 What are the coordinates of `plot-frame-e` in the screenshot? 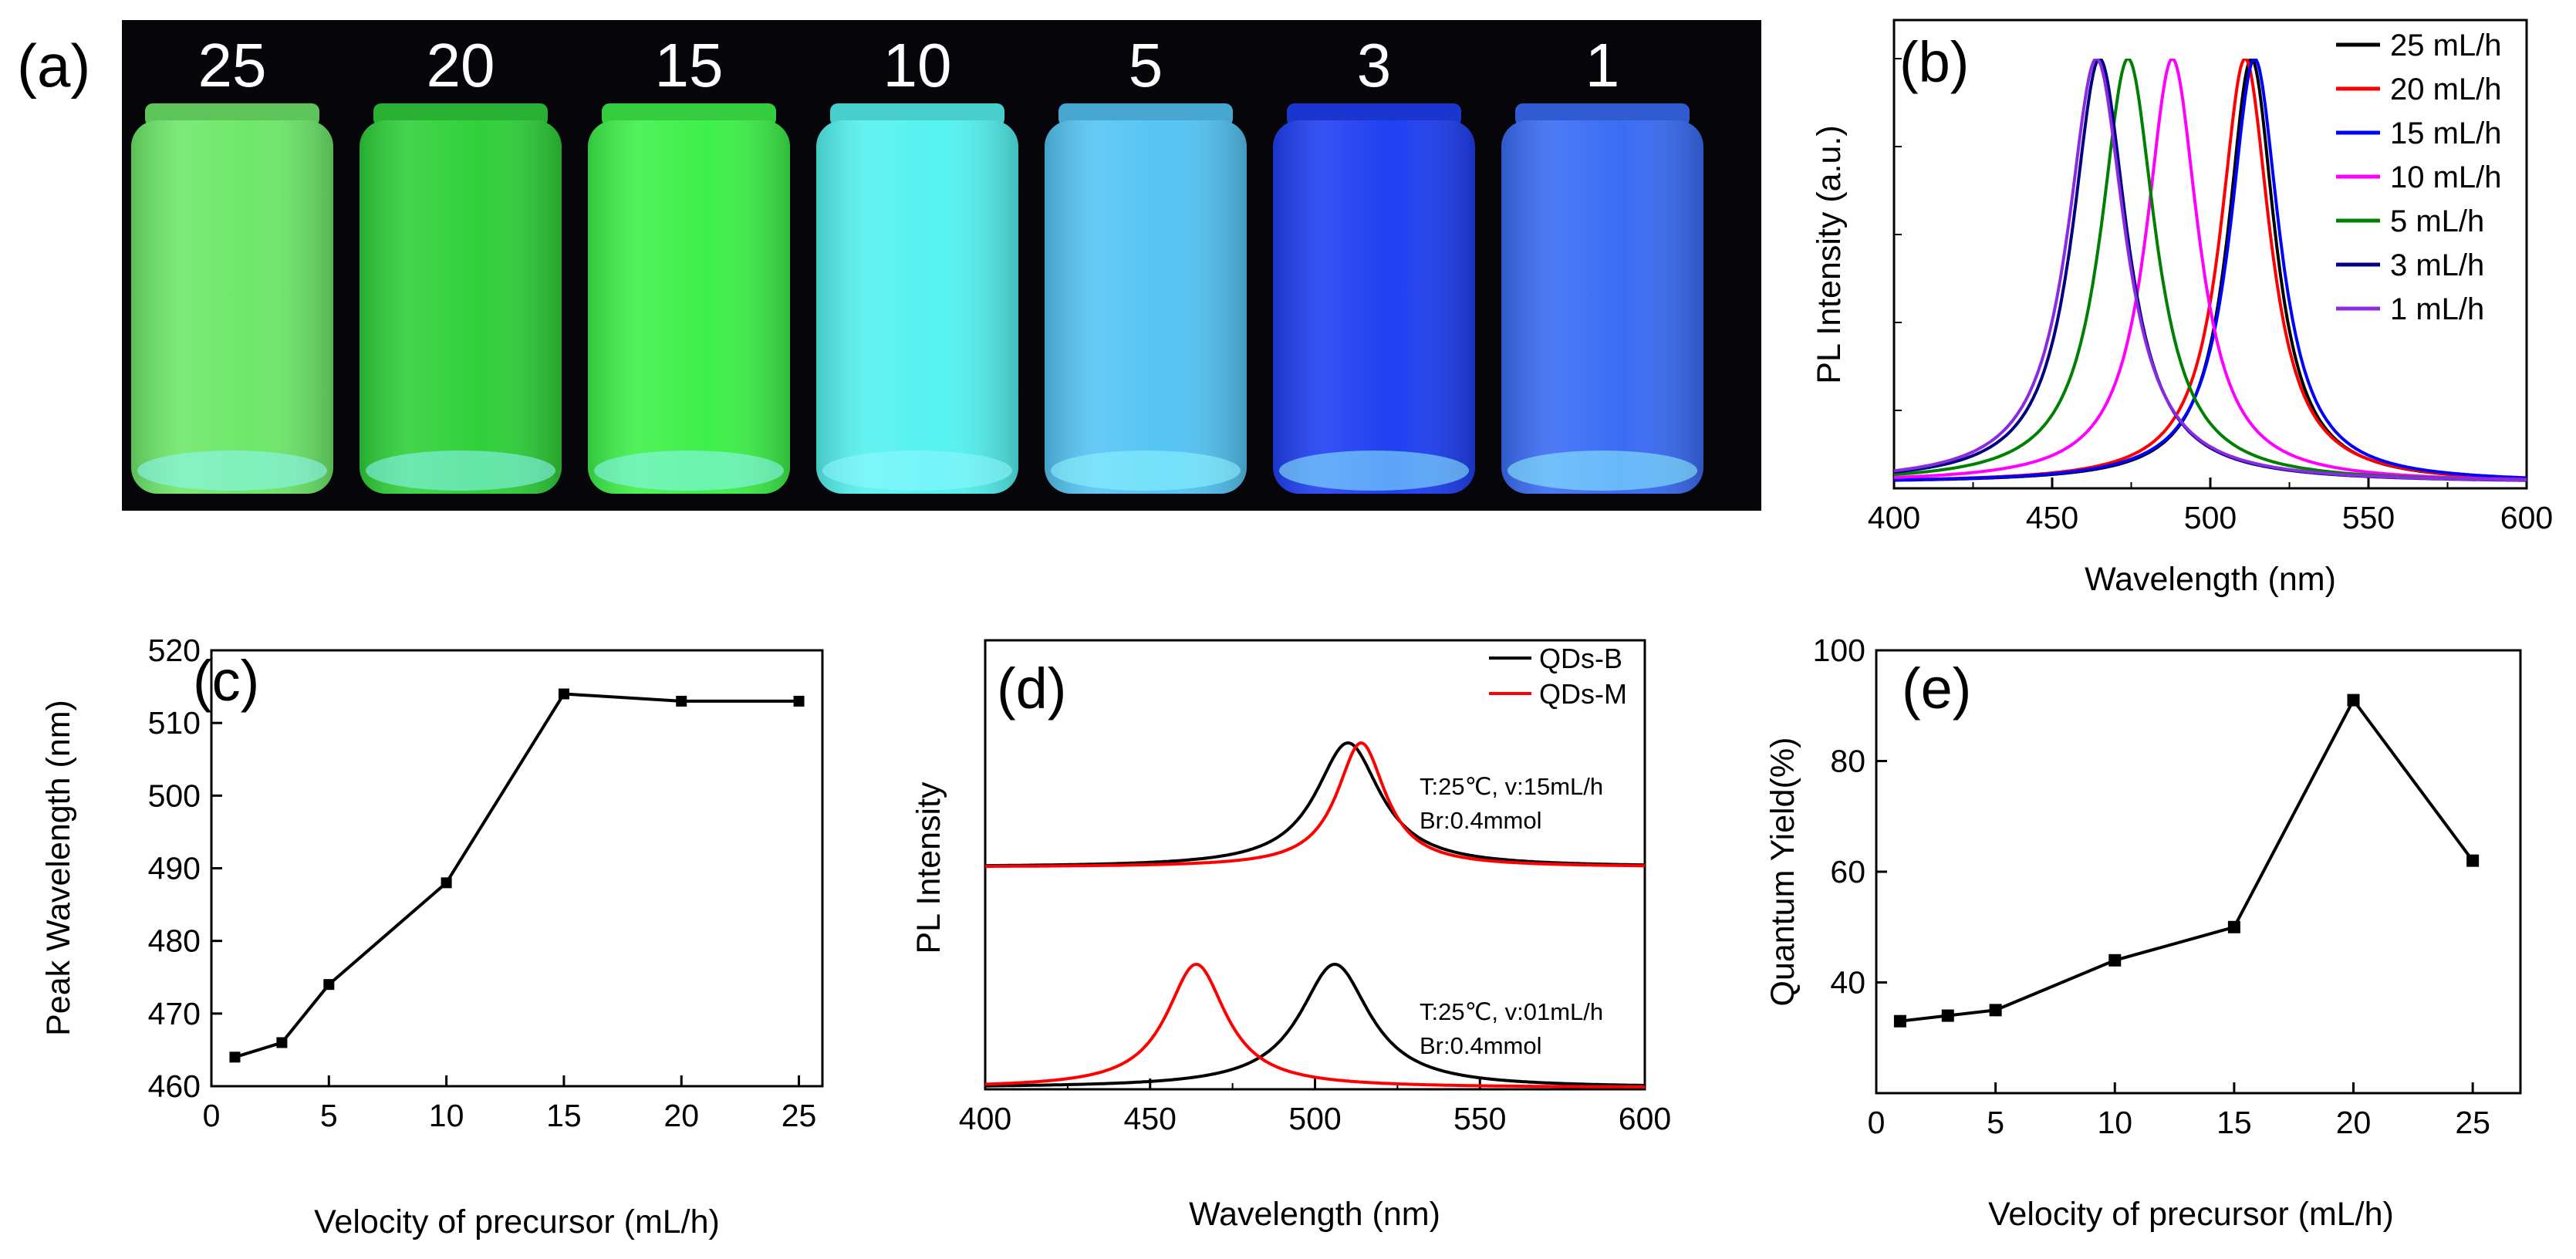 It's located at (2198, 872).